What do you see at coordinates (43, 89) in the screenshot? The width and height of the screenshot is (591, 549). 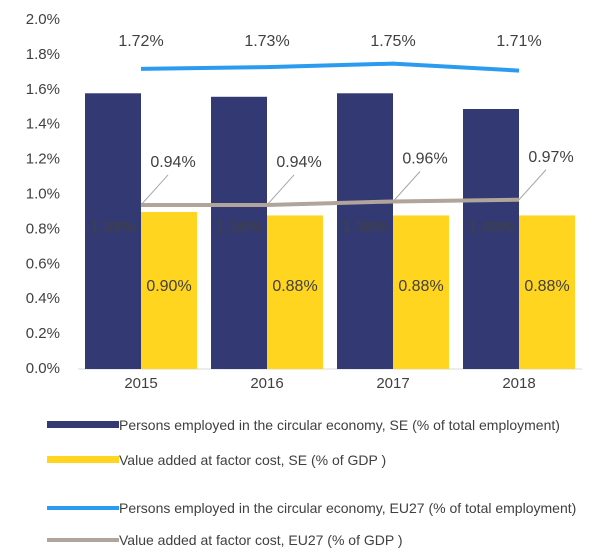 I see `y-tick-label: 1.6%` at bounding box center [43, 89].